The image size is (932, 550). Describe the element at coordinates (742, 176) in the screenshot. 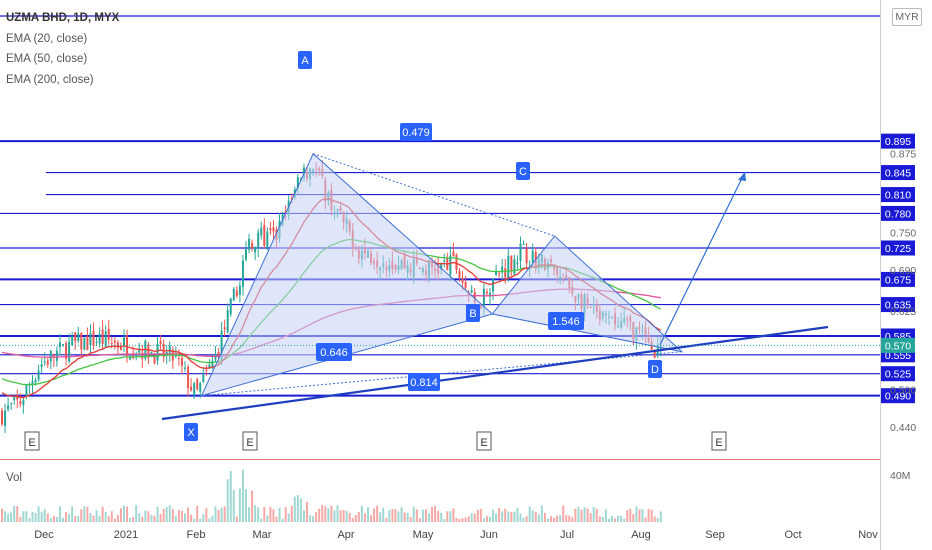

I see `projection-arrow` at that location.